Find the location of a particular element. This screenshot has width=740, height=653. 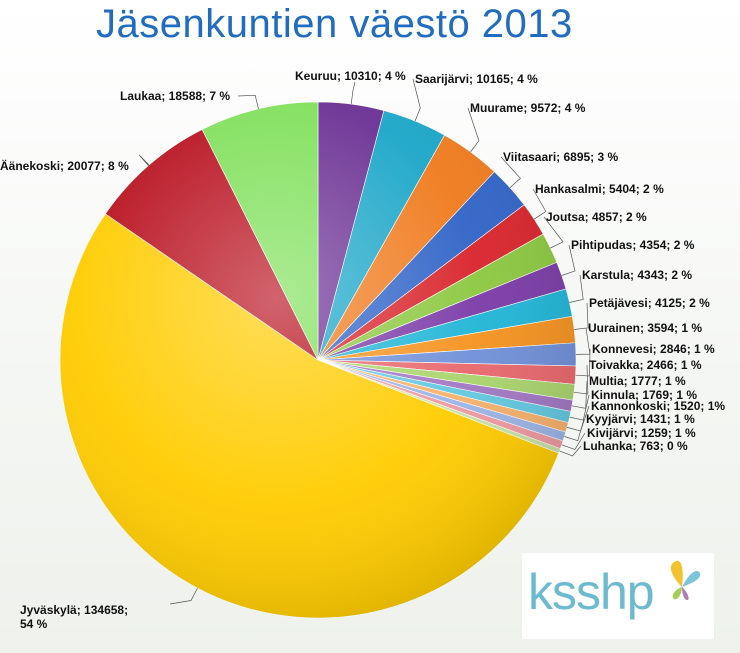

slice-label: Karstula; 4343; 2 % is located at coordinates (637, 275).